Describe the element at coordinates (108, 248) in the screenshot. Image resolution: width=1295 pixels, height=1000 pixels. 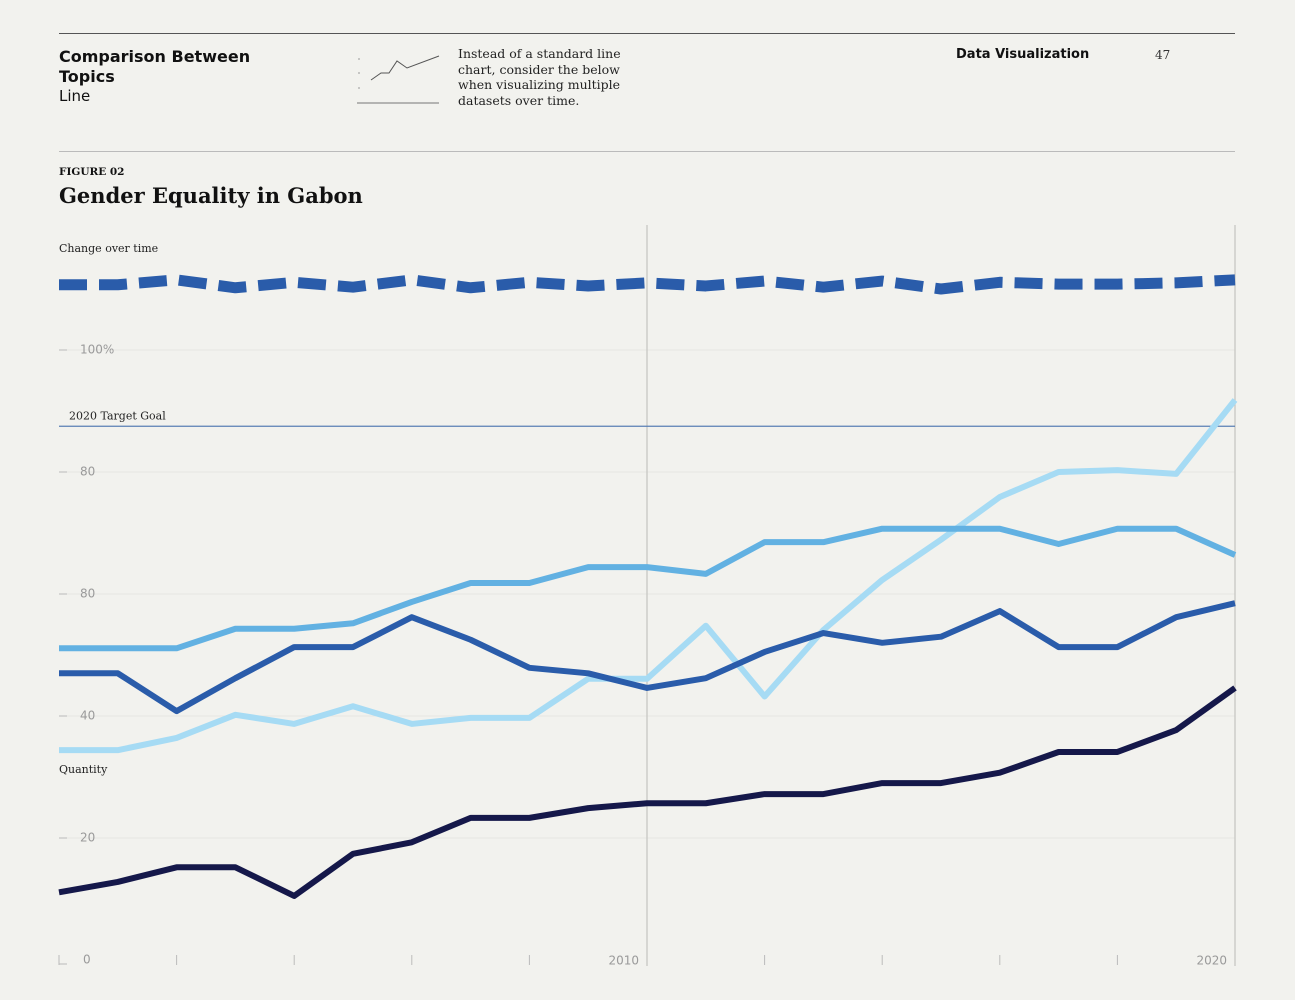
I see `annotation: Change over time` at that location.